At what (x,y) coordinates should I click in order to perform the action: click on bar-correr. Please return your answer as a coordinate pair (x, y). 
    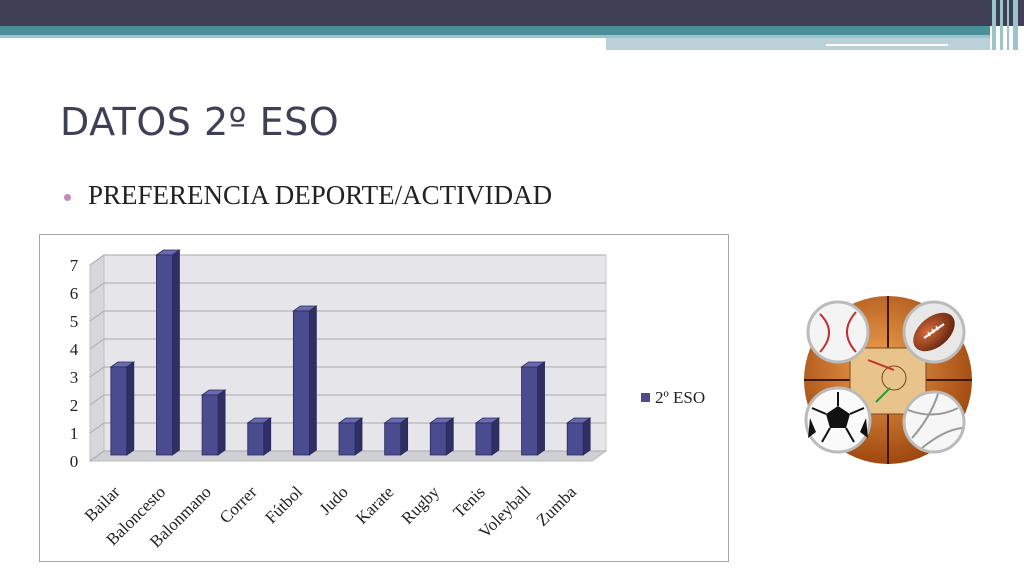
    Looking at the image, I should click on (259, 436).